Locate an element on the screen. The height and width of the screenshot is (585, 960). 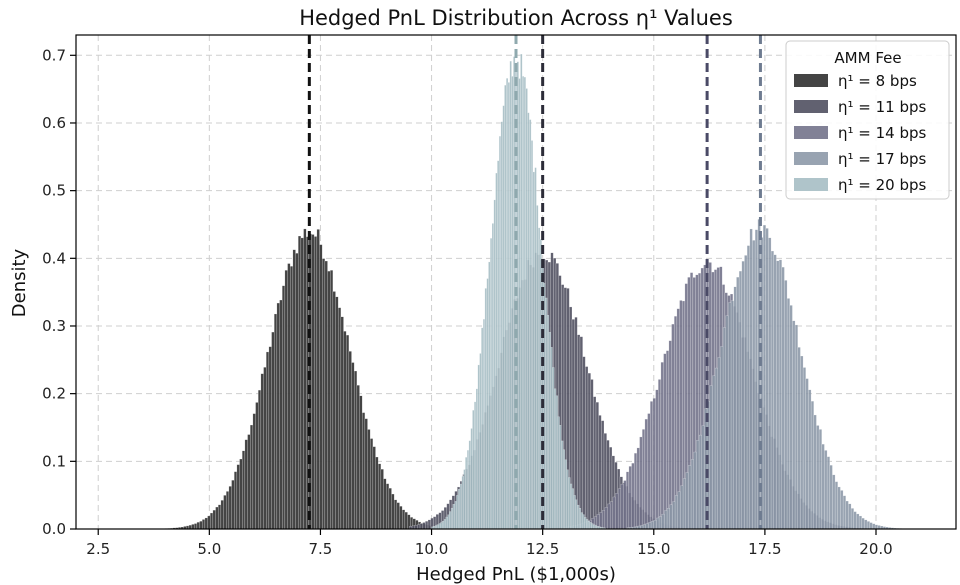
x-tick-label: 5.0 is located at coordinates (209, 549).